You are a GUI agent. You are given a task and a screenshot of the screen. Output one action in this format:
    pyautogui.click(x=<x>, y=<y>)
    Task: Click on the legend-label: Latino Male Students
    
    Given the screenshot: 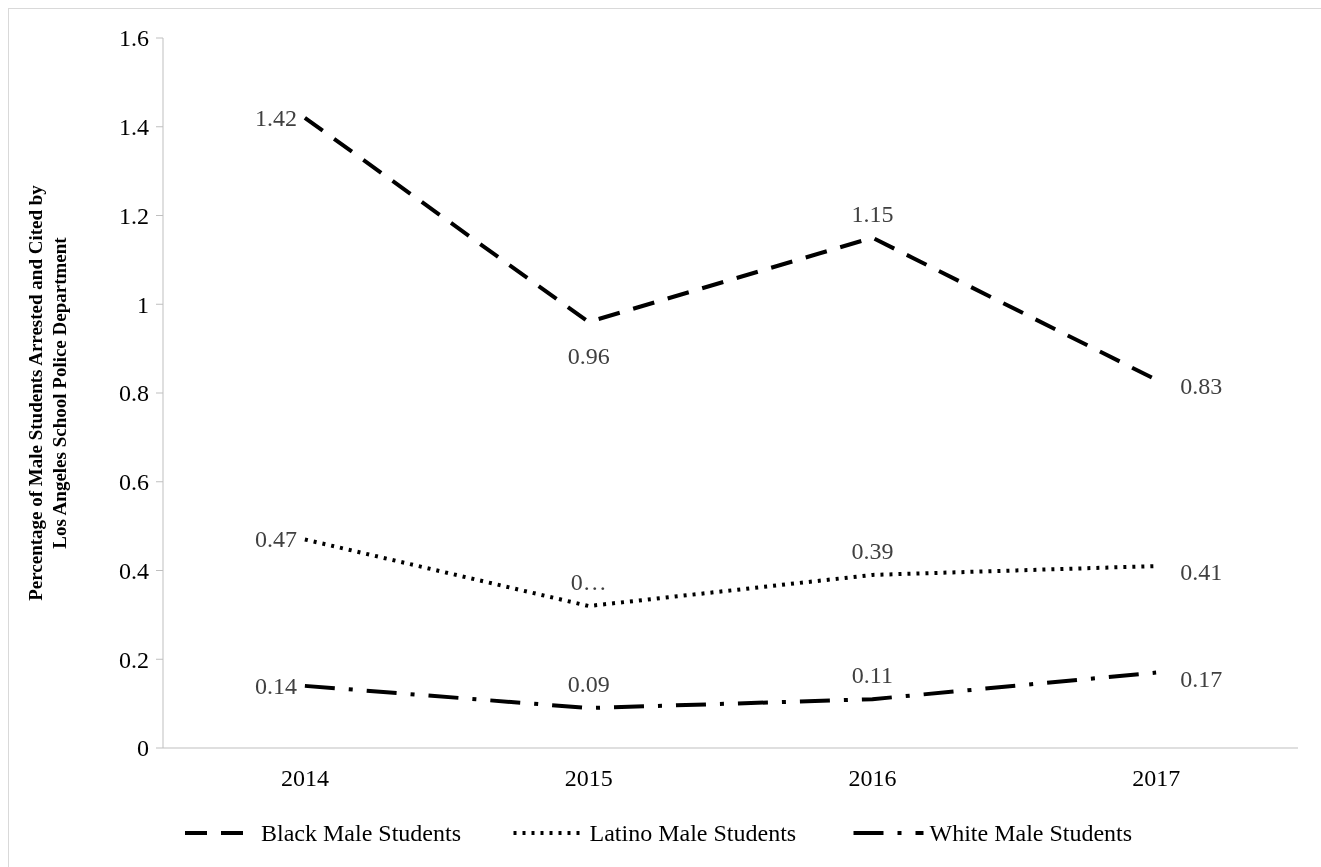 What is the action you would take?
    pyautogui.click(x=693, y=833)
    